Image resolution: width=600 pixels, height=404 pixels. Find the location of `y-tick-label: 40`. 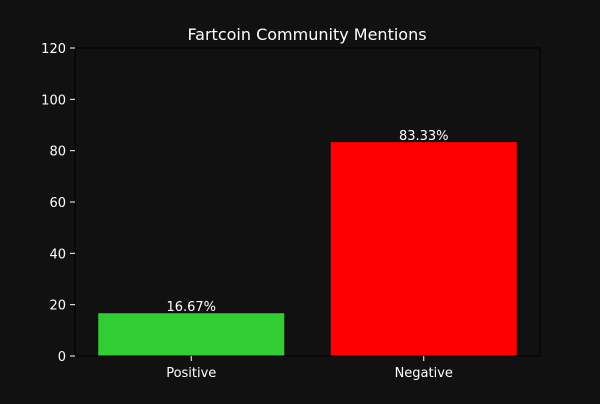

y-tick-label: 40 is located at coordinates (57, 254).